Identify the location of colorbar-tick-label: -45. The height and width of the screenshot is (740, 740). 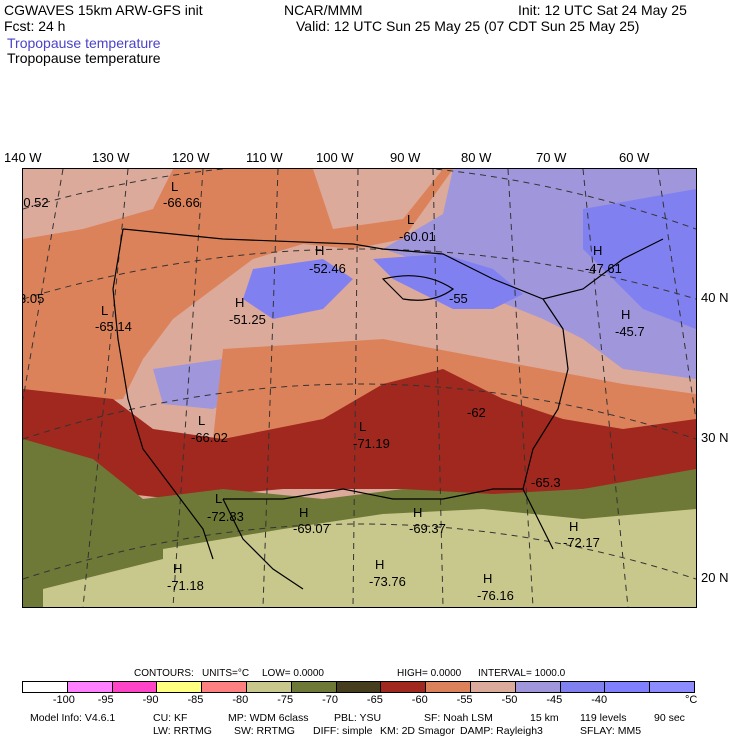
(554, 700).